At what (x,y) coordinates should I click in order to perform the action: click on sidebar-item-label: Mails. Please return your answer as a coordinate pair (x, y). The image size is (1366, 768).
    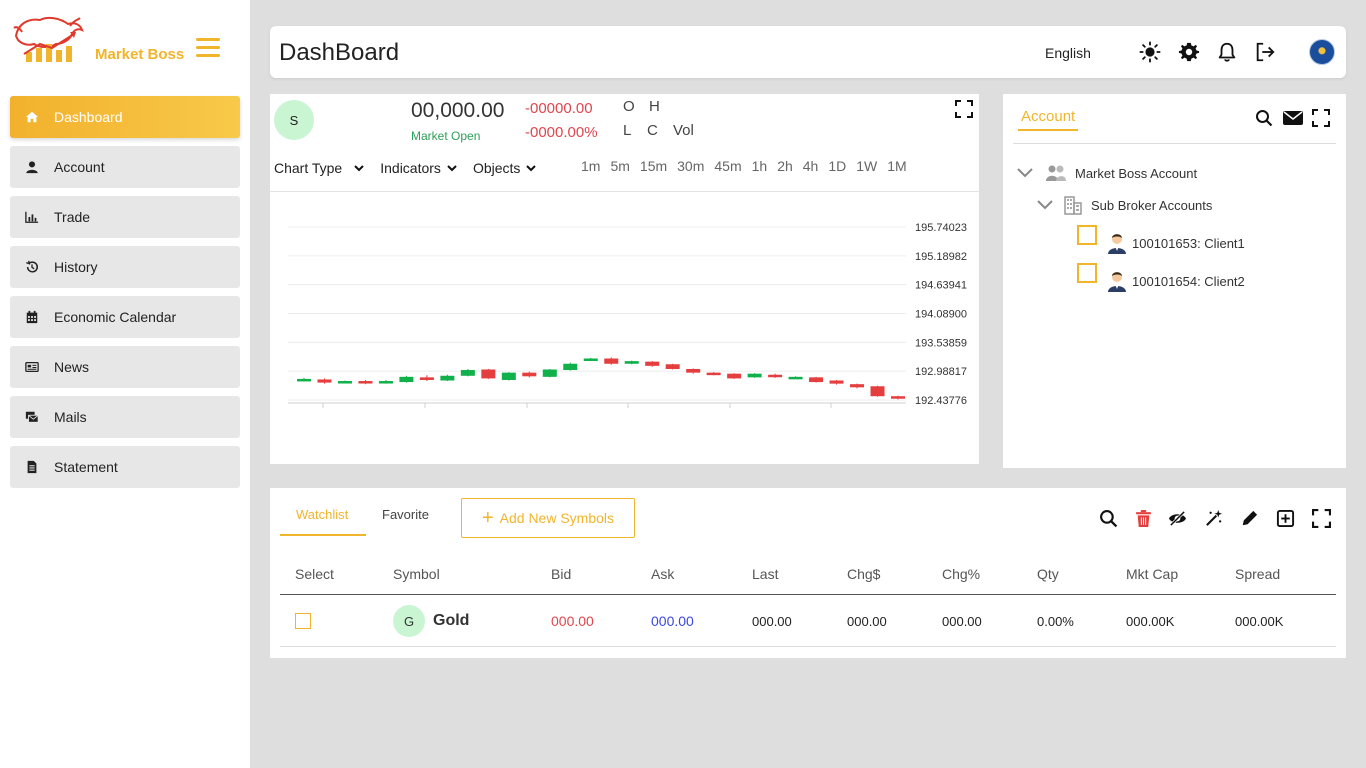
    Looking at the image, I should click on (70, 417).